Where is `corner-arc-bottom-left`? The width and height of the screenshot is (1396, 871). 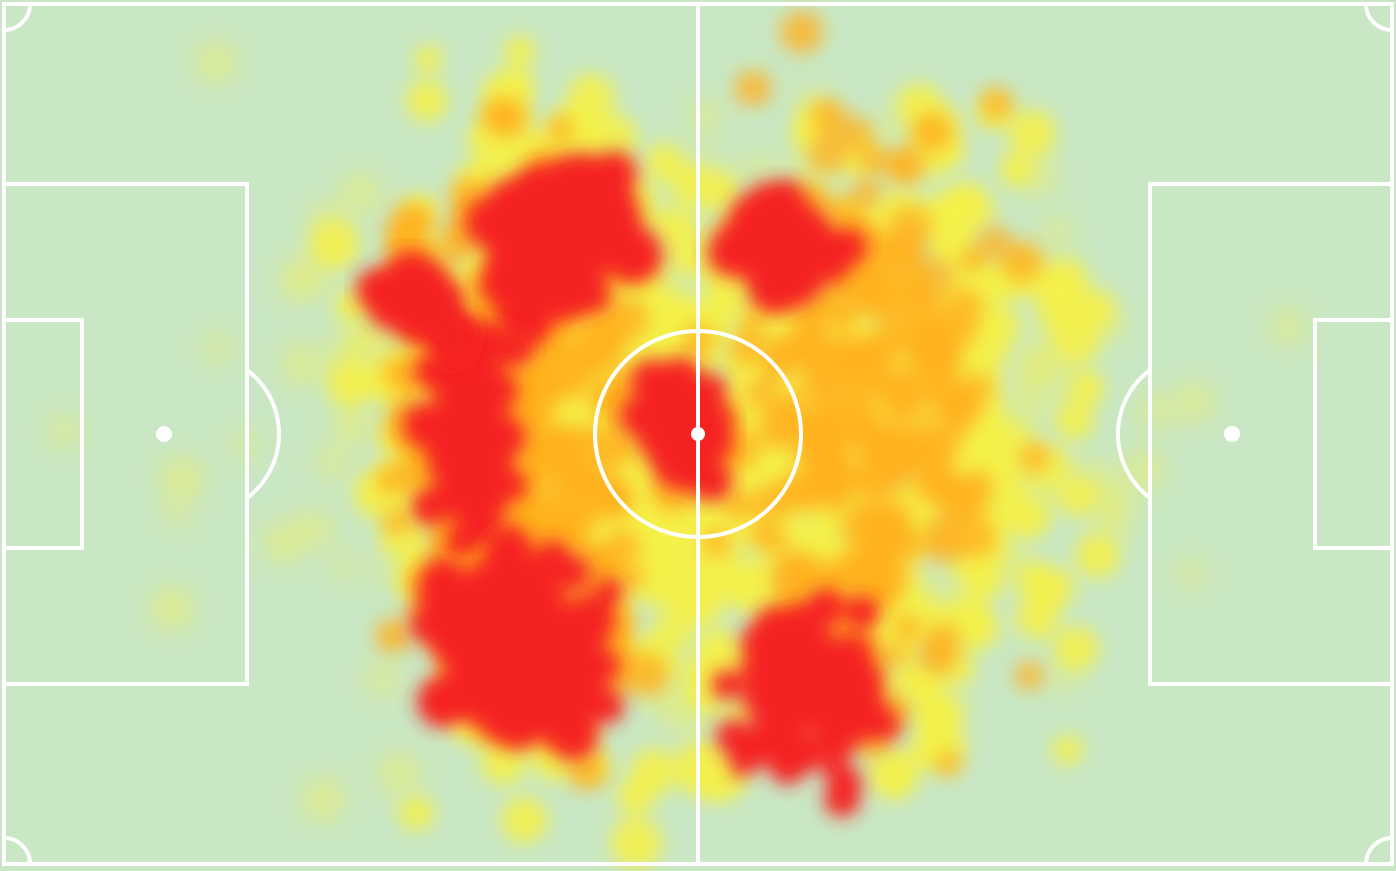
corner-arc-bottom-left is located at coordinates (17, 850).